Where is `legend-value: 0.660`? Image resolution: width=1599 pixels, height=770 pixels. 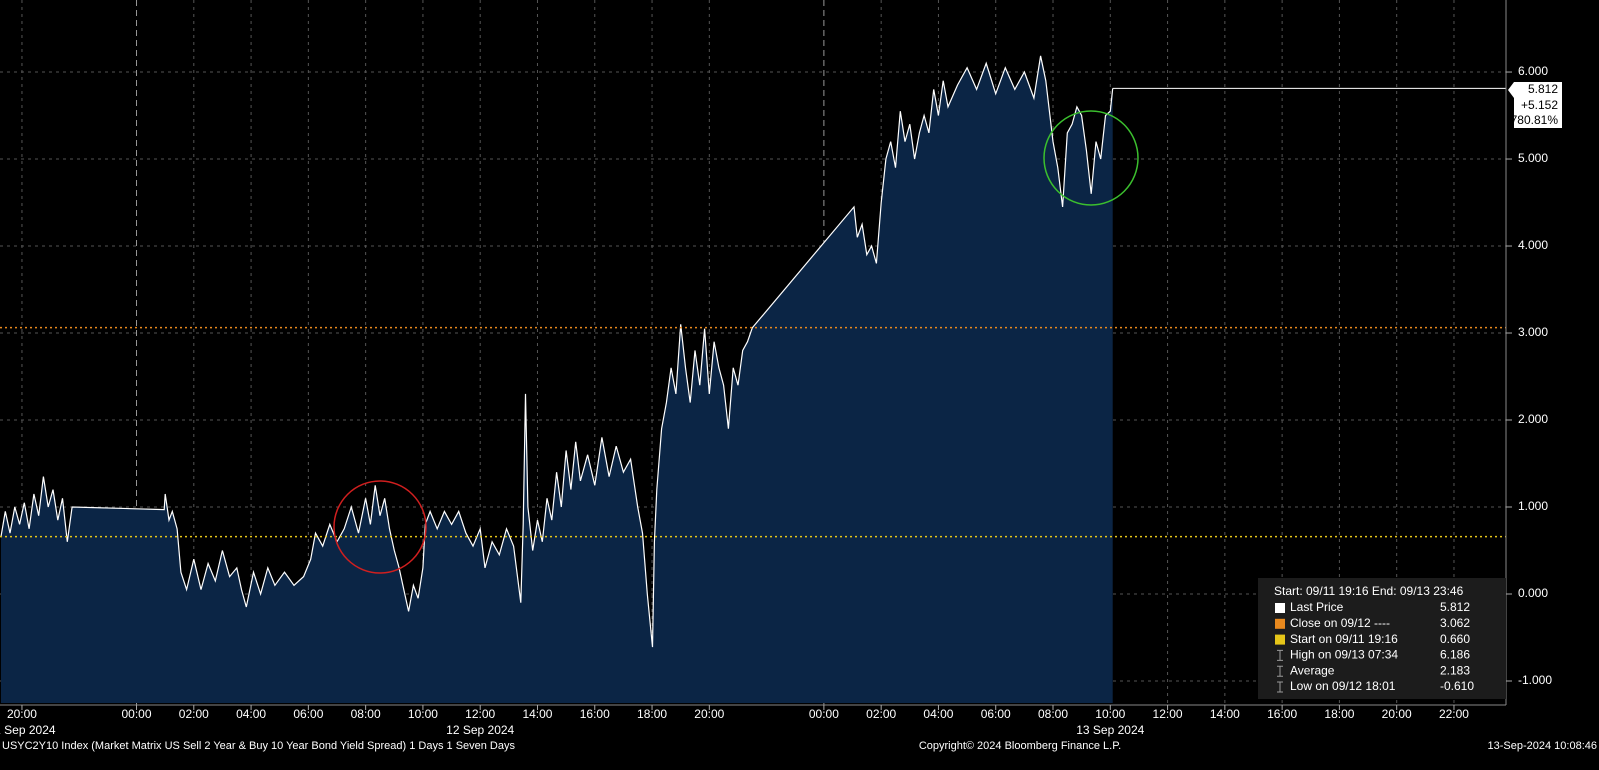
legend-value: 0.660 is located at coordinates (1455, 639).